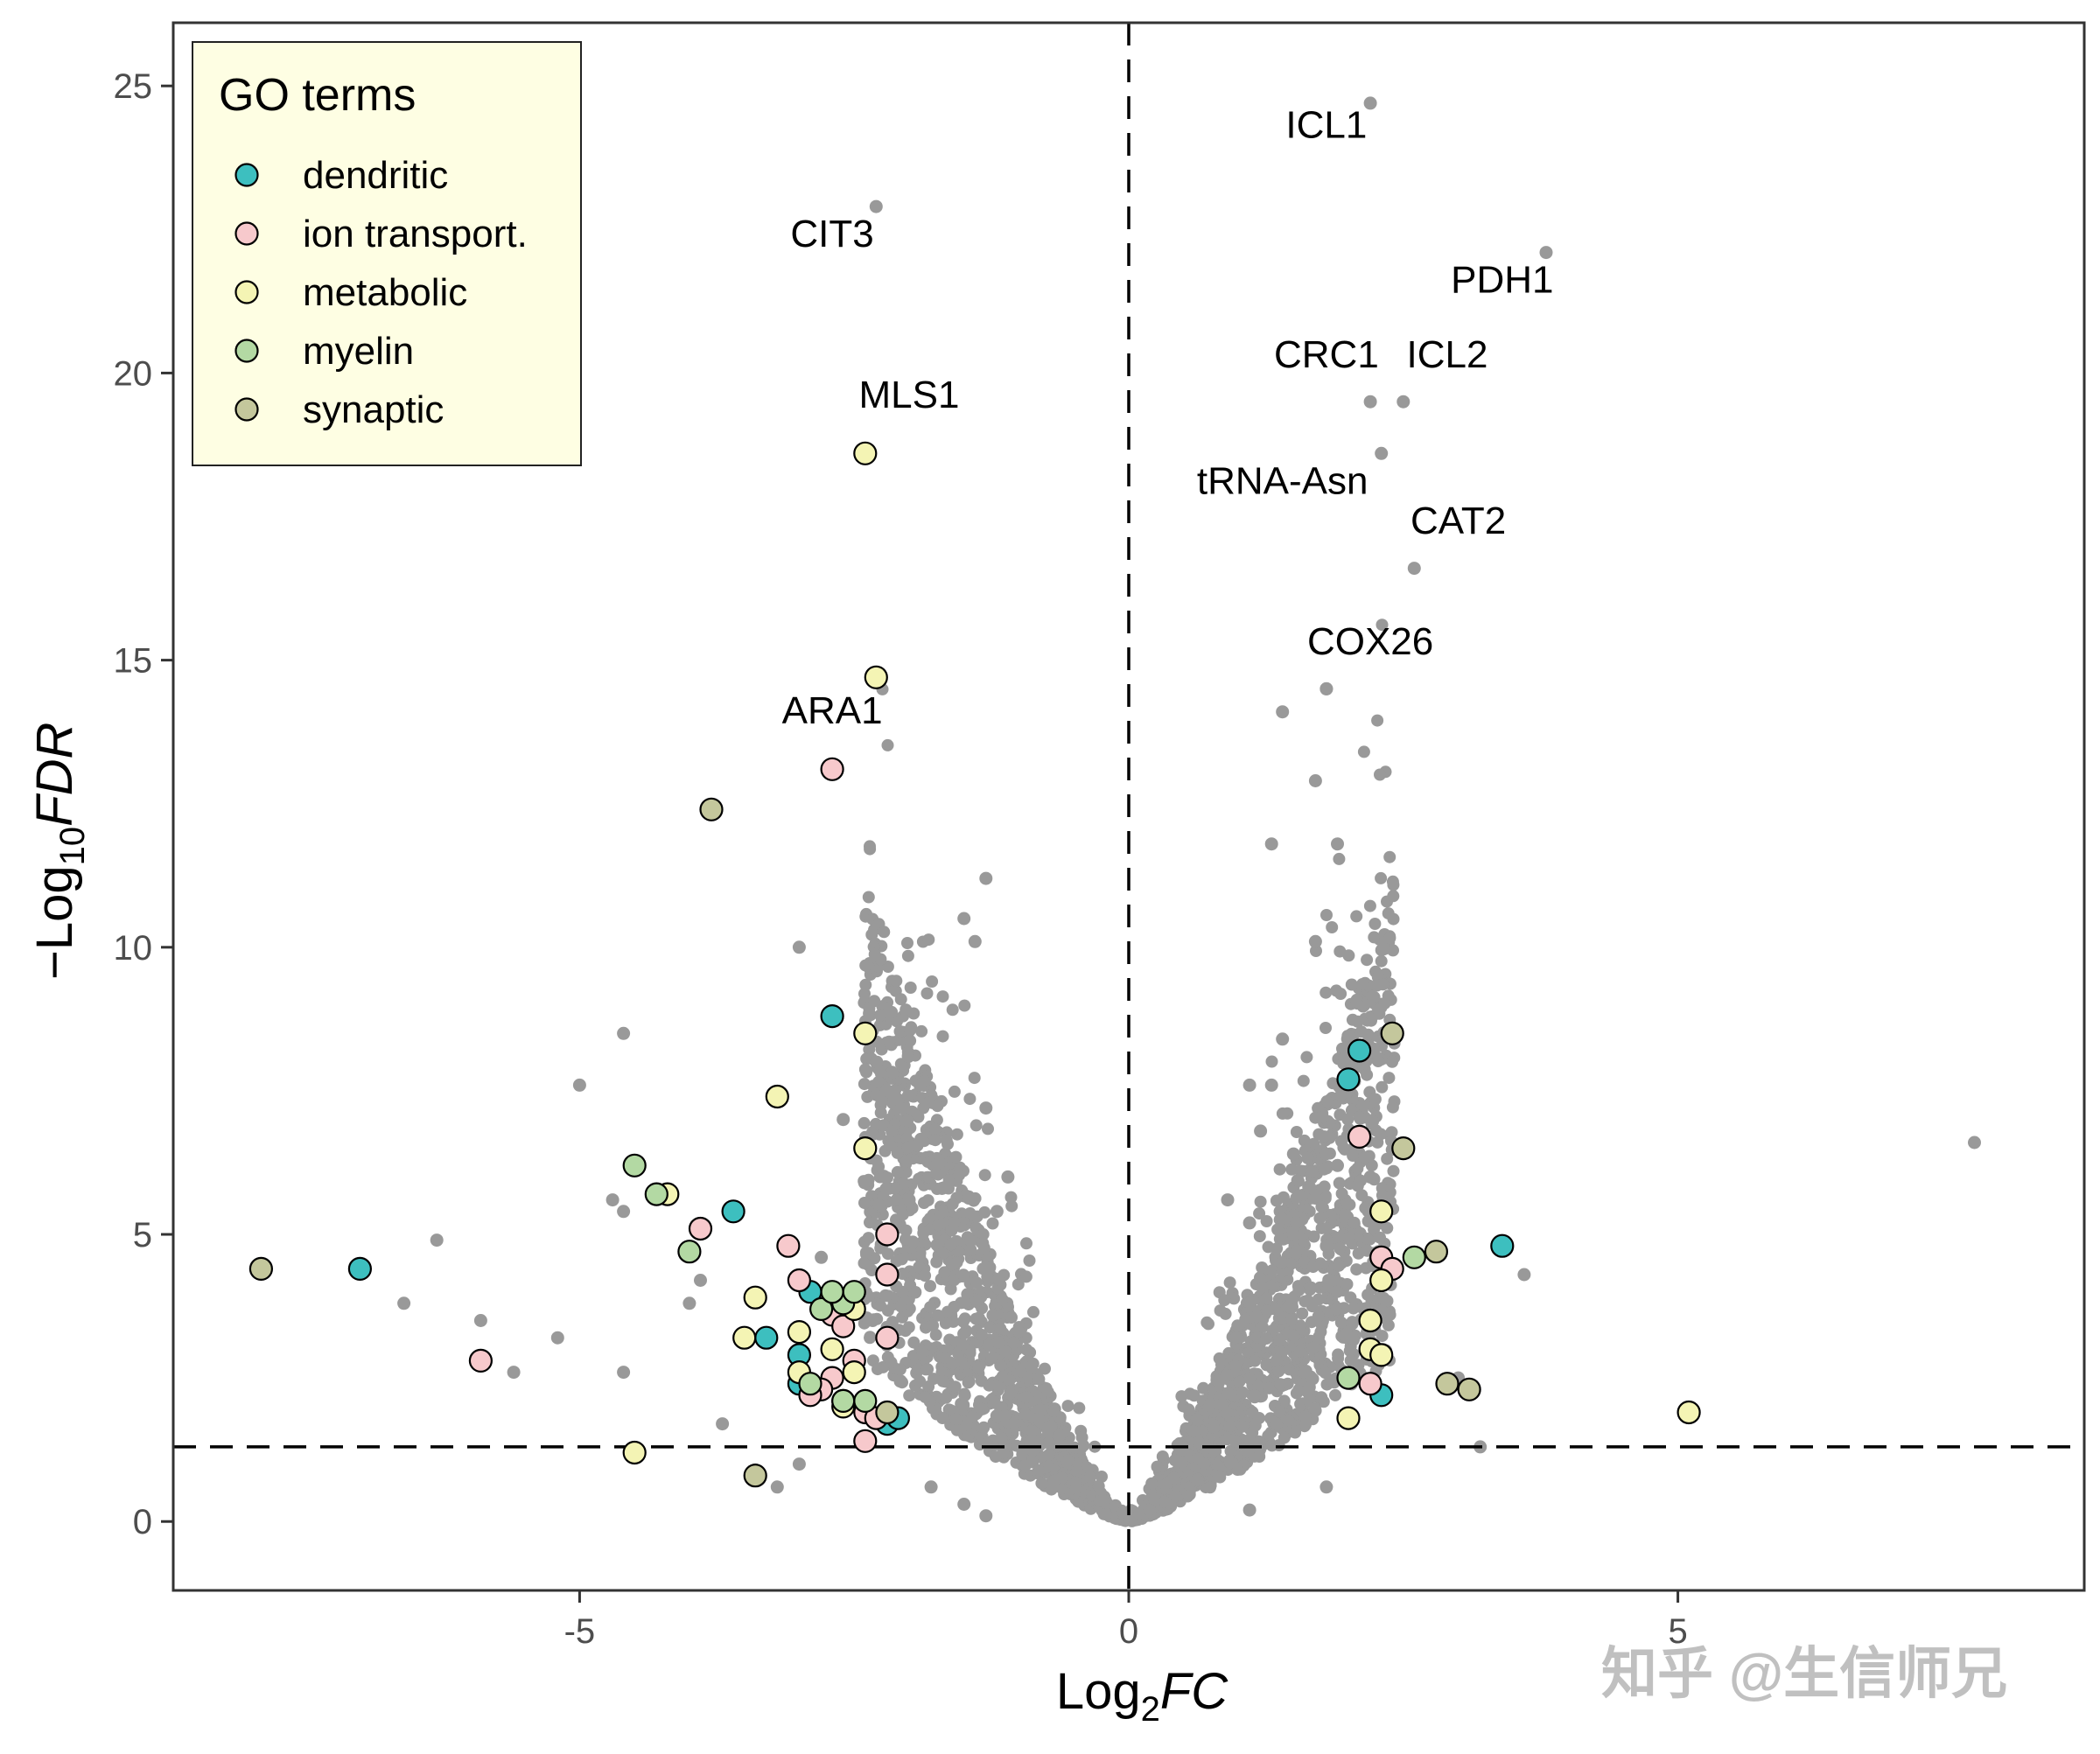 The height and width of the screenshot is (1754, 2100). Describe the element at coordinates (1370, 103) in the screenshot. I see `labeled-gene-point` at that location.